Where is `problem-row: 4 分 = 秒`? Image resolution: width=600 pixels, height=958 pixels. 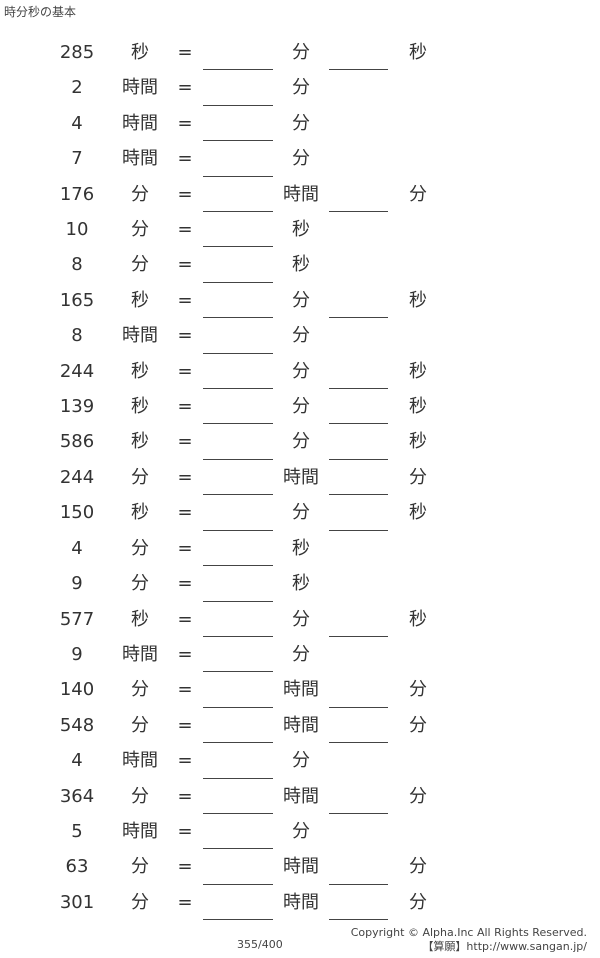
problem-row: 4 分 = 秒 is located at coordinates (300, 549).